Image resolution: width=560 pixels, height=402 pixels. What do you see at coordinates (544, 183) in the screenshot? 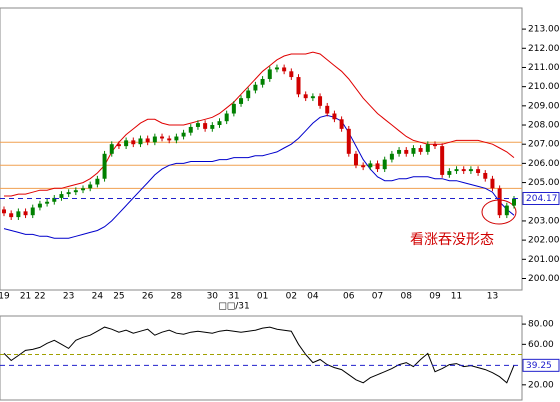
I see `y-tick-label: 205.00` at bounding box center [544, 183].